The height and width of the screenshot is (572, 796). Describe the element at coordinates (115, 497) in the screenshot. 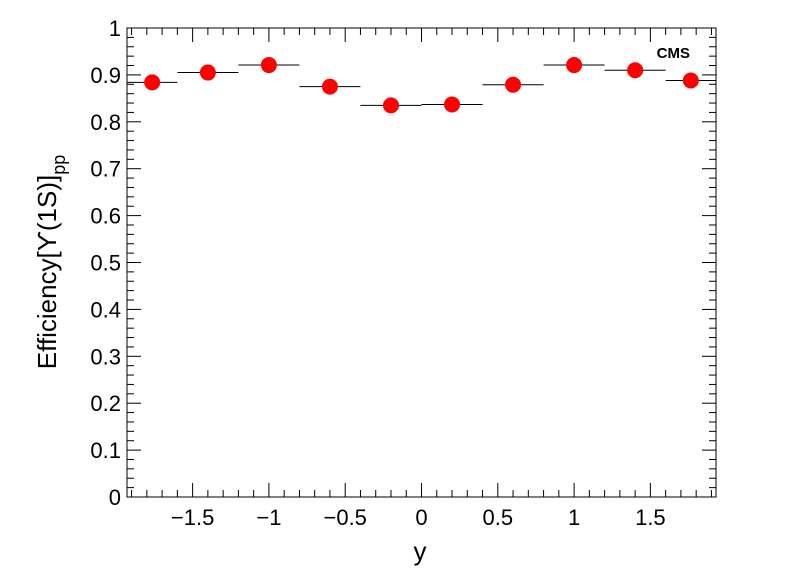

I see `y-tick-label: 0` at that location.